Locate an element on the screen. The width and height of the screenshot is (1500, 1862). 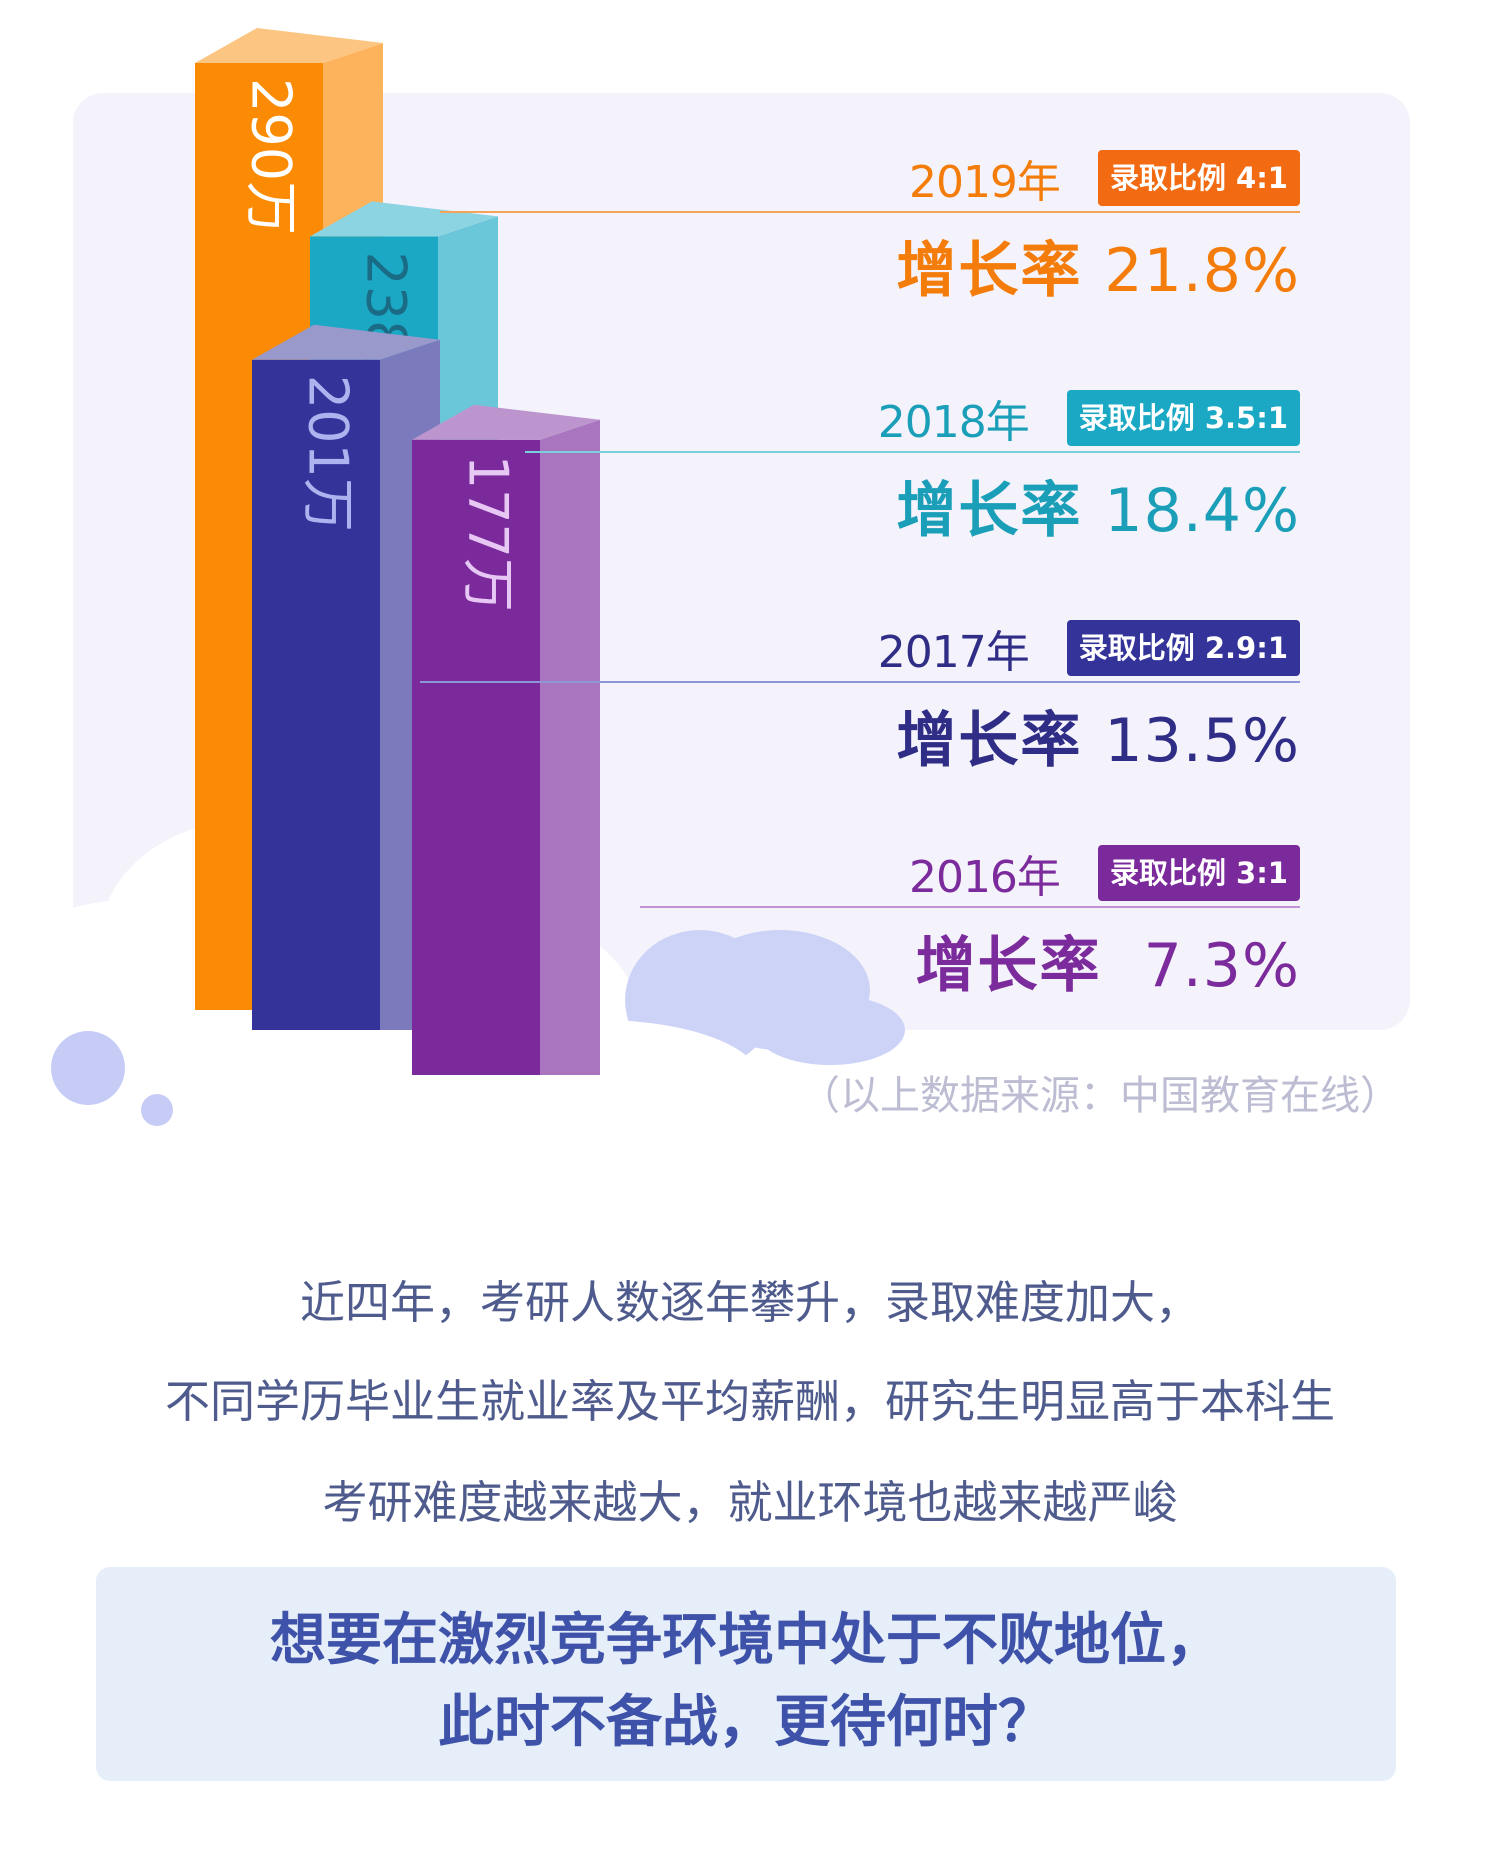
bar-value-label: 290万 is located at coordinates (270, 156).